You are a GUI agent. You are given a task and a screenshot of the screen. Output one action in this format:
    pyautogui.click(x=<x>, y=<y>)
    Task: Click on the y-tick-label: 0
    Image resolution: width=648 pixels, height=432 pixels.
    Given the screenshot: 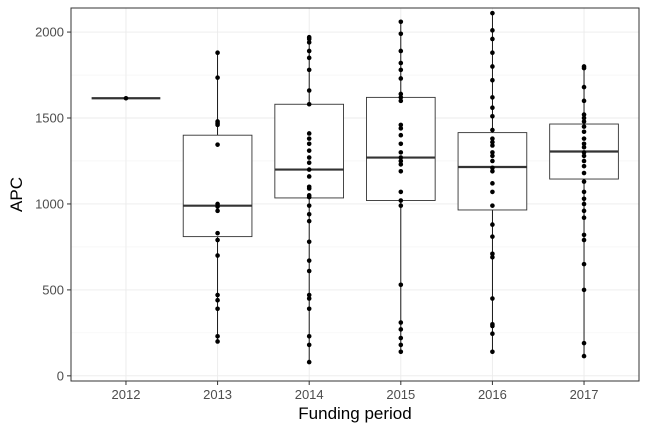 What is the action you would take?
    pyautogui.click(x=60, y=375)
    